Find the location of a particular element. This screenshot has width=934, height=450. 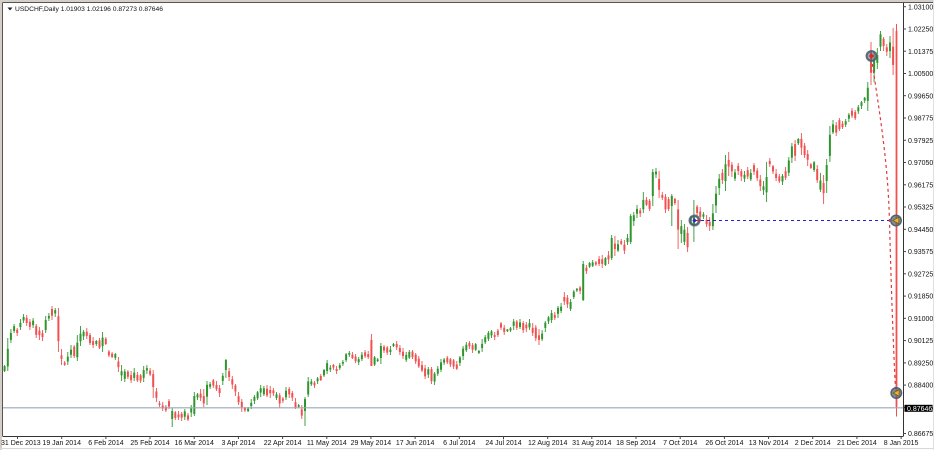

svg-text: 6 Feb 2014 is located at coordinates (106, 443).